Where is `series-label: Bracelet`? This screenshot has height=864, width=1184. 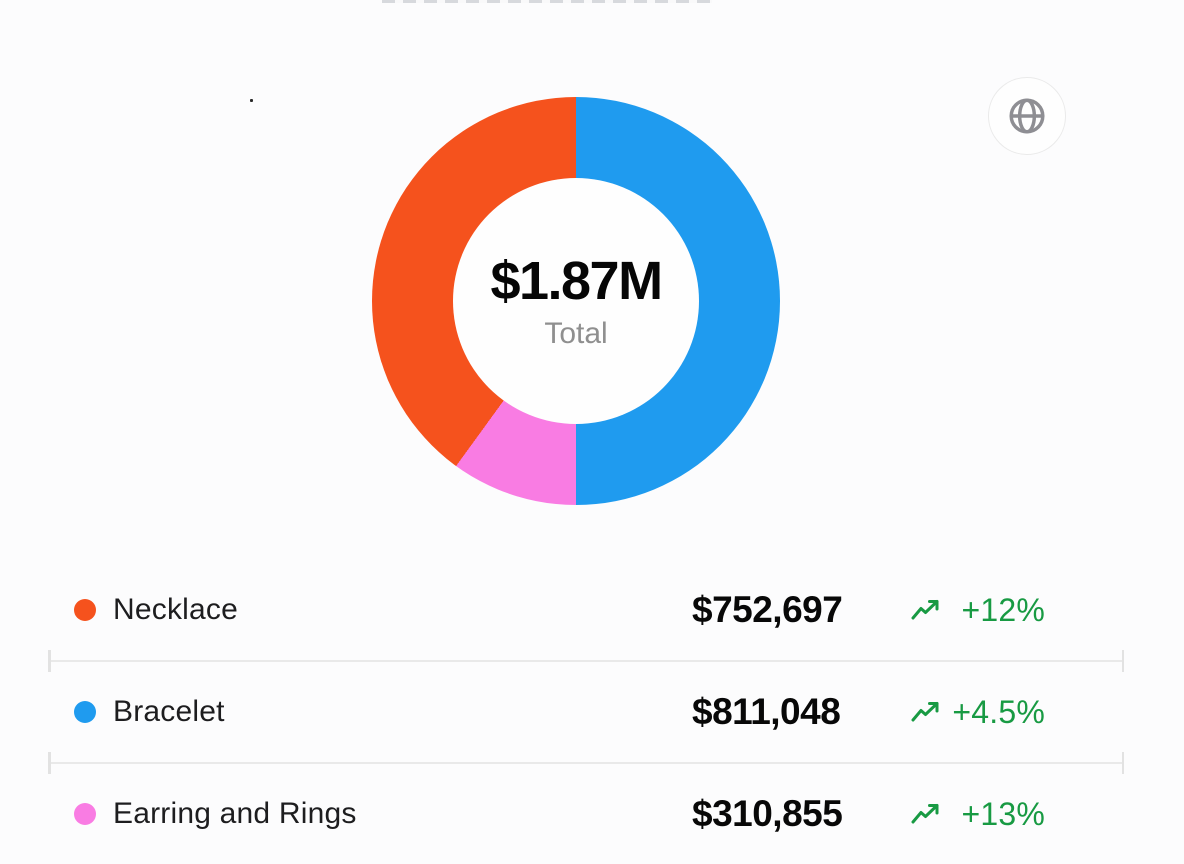
series-label: Bracelet is located at coordinates (169, 711).